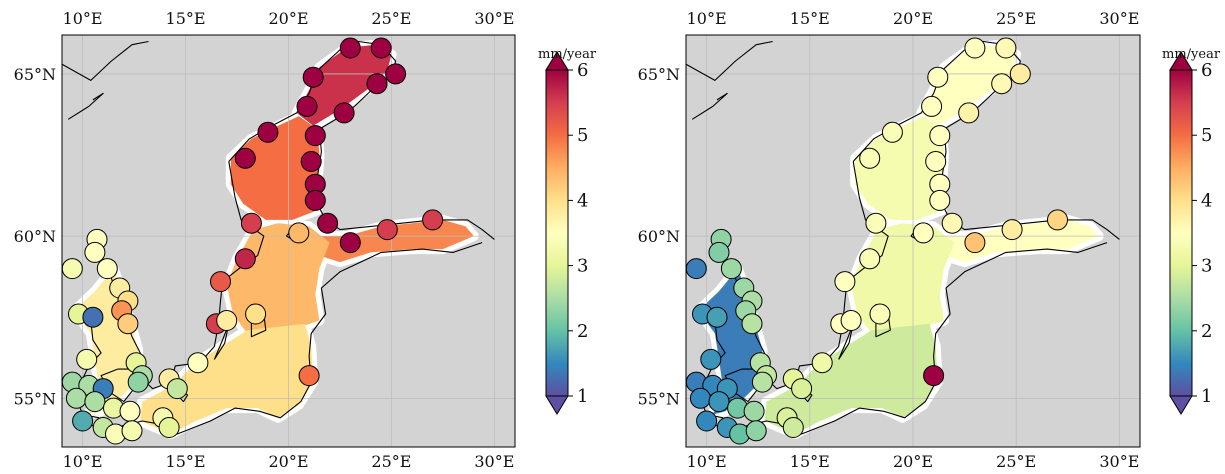 This screenshot has height=474, width=1225. What do you see at coordinates (1206, 70) in the screenshot?
I see `colorbar-tick-label: 6` at bounding box center [1206, 70].